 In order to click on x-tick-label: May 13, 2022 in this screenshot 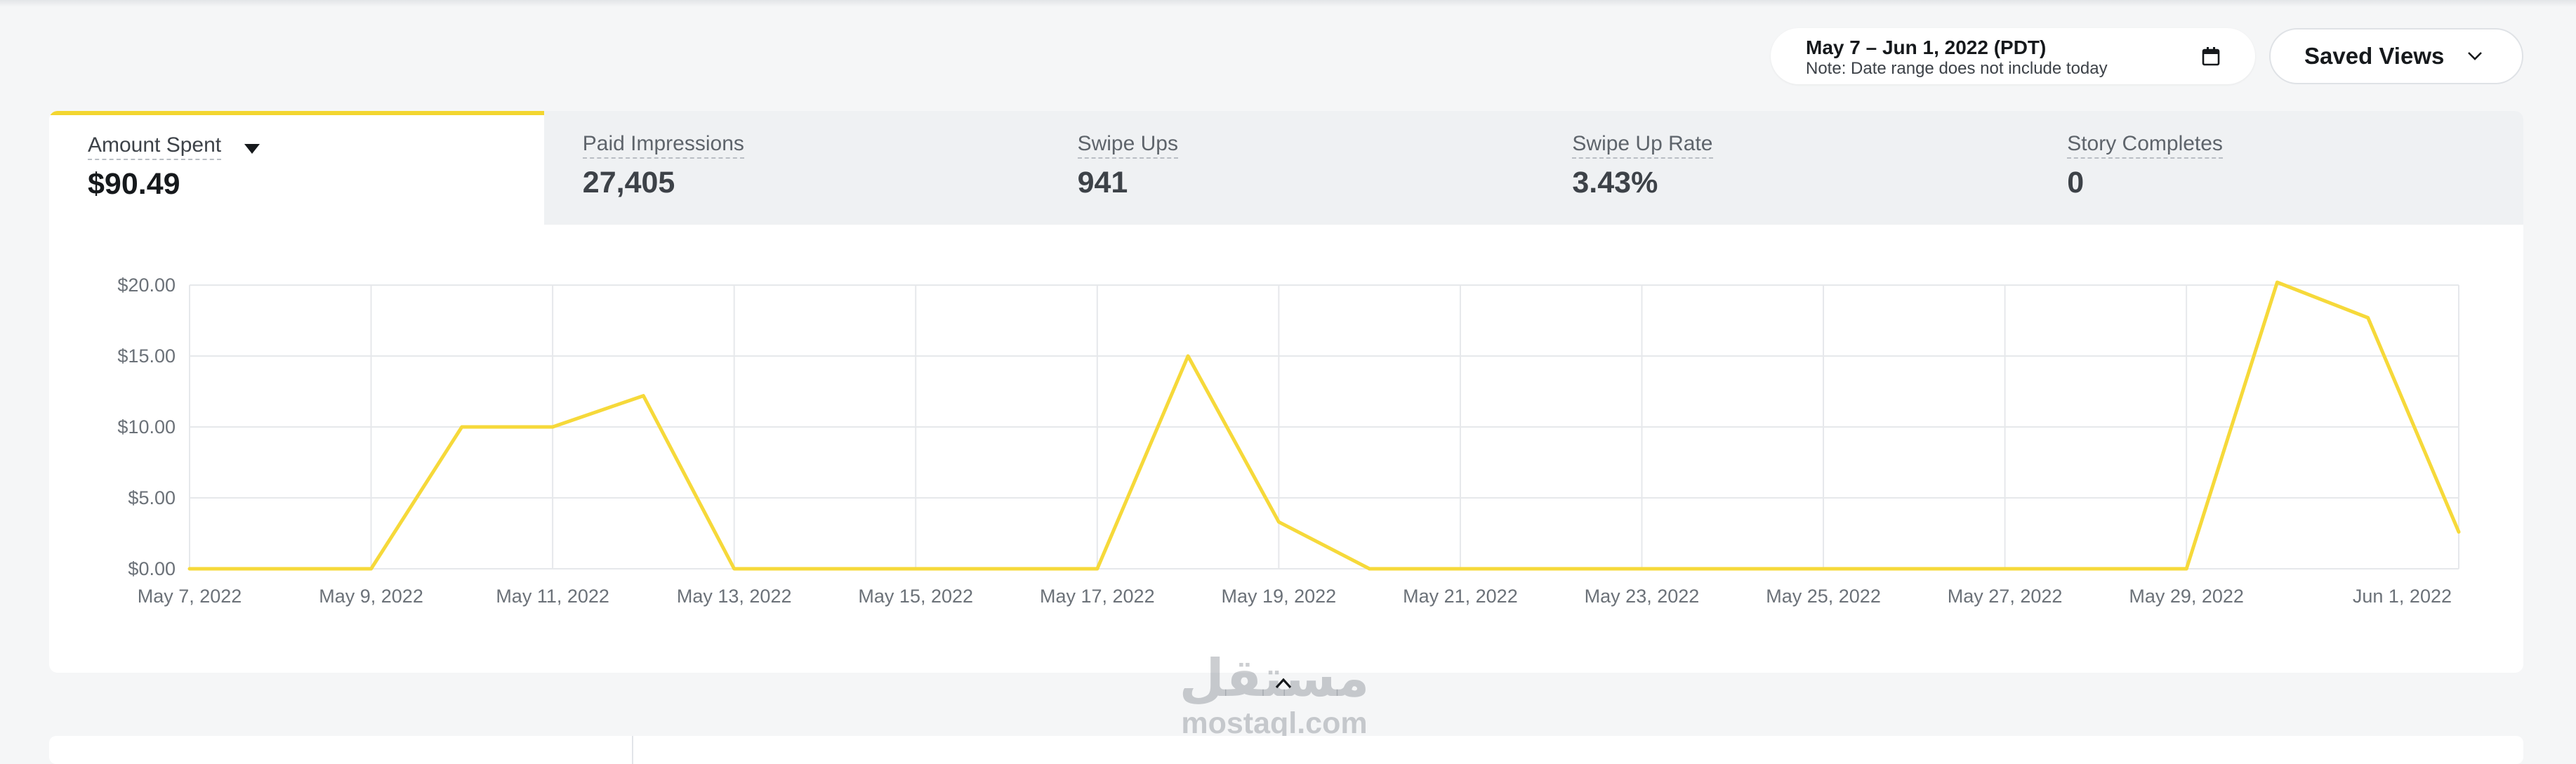, I will do `click(734, 596)`.